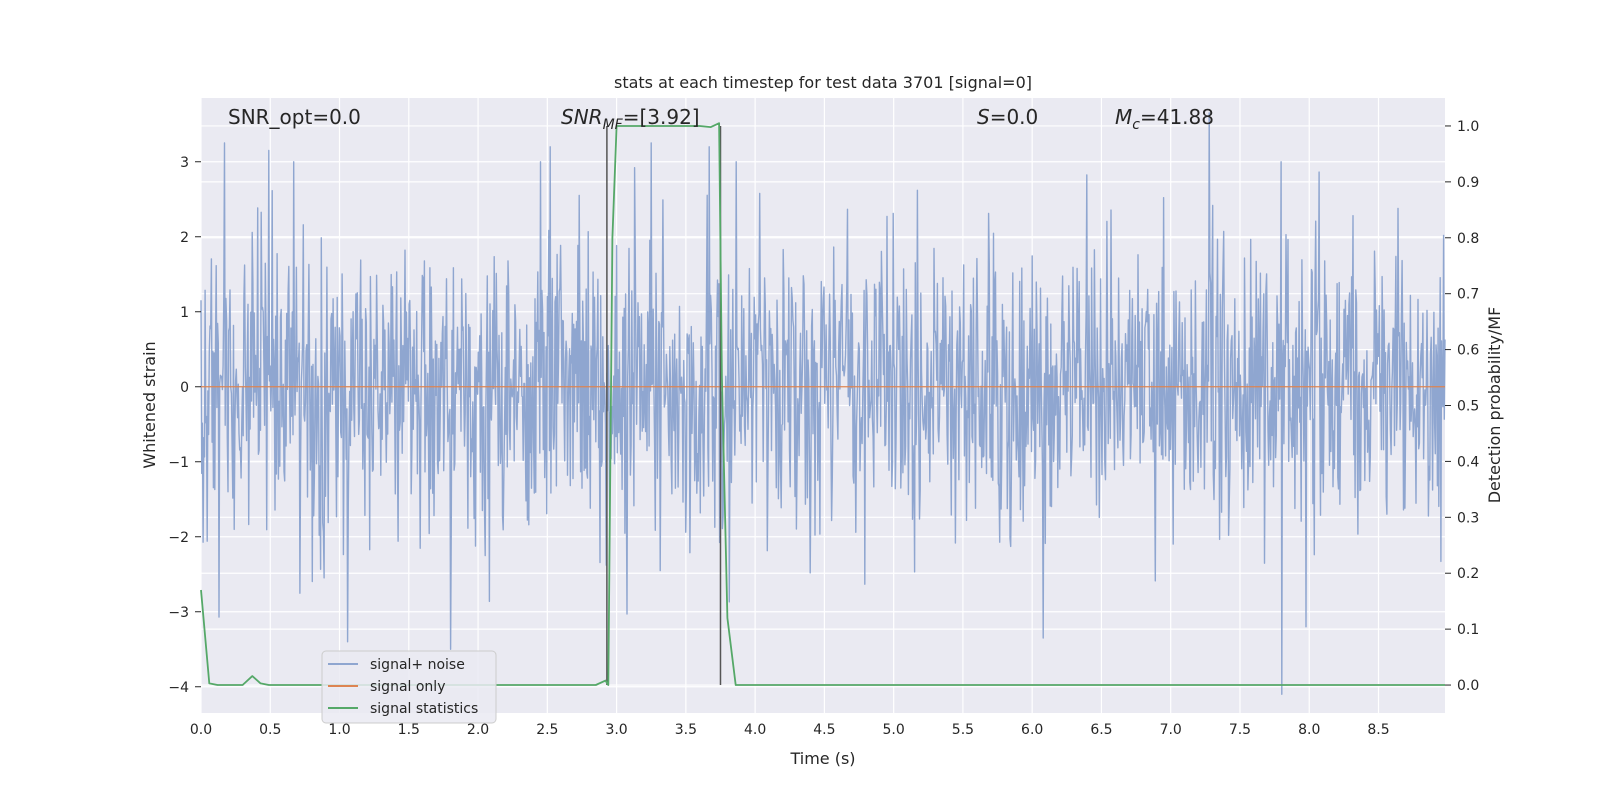 Image resolution: width=1600 pixels, height=804 pixels. What do you see at coordinates (1494, 405) in the screenshot?
I see `right-y-axis-label: Detection probability/MF` at bounding box center [1494, 405].